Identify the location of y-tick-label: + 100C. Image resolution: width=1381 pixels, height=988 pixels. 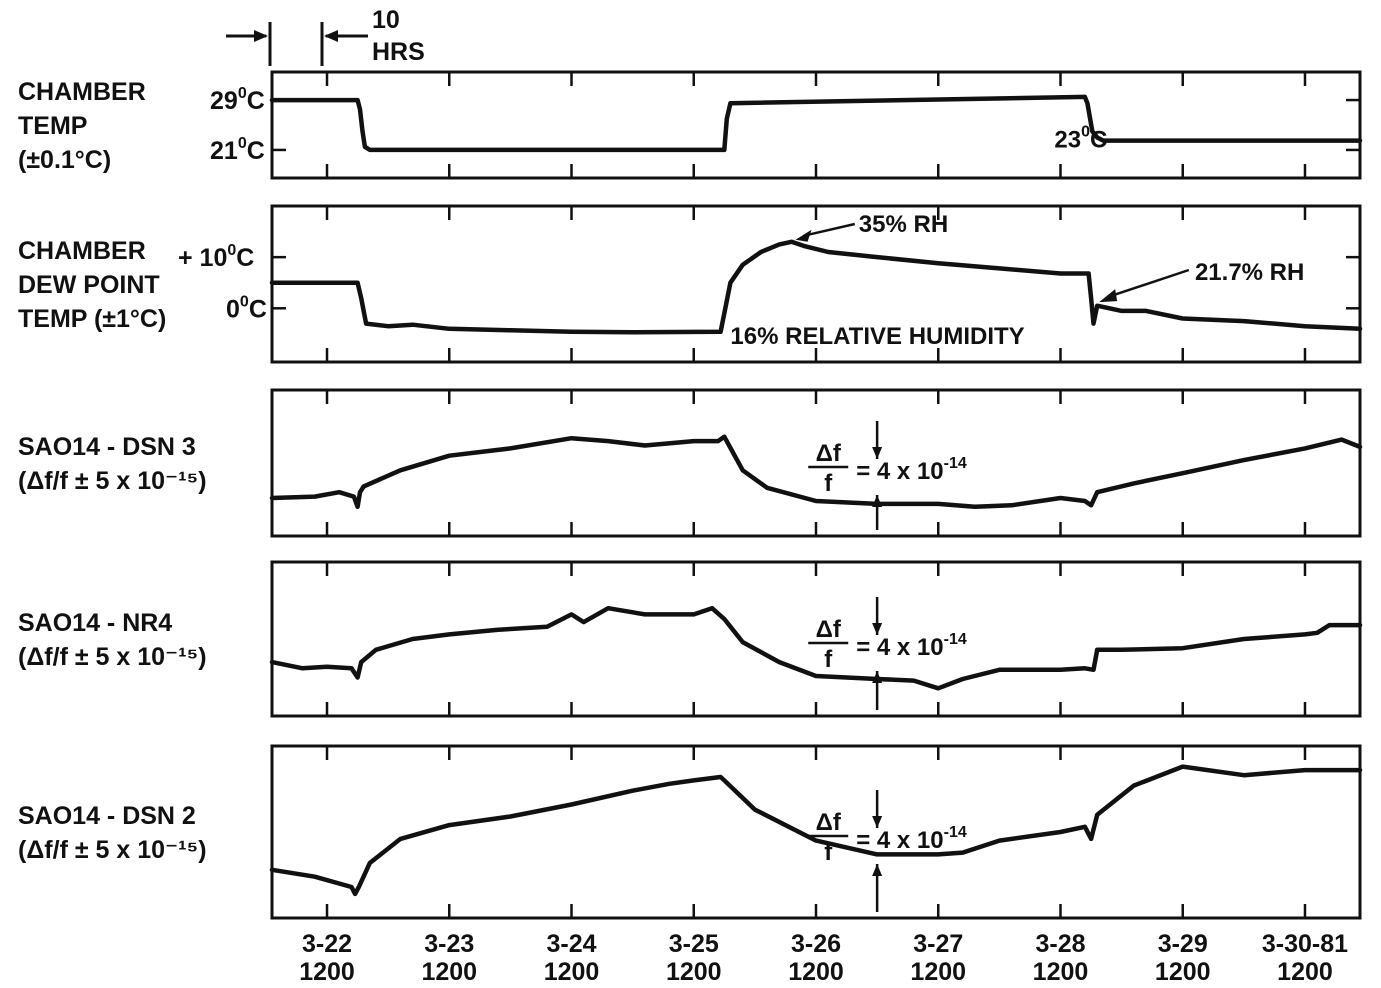
(216, 257).